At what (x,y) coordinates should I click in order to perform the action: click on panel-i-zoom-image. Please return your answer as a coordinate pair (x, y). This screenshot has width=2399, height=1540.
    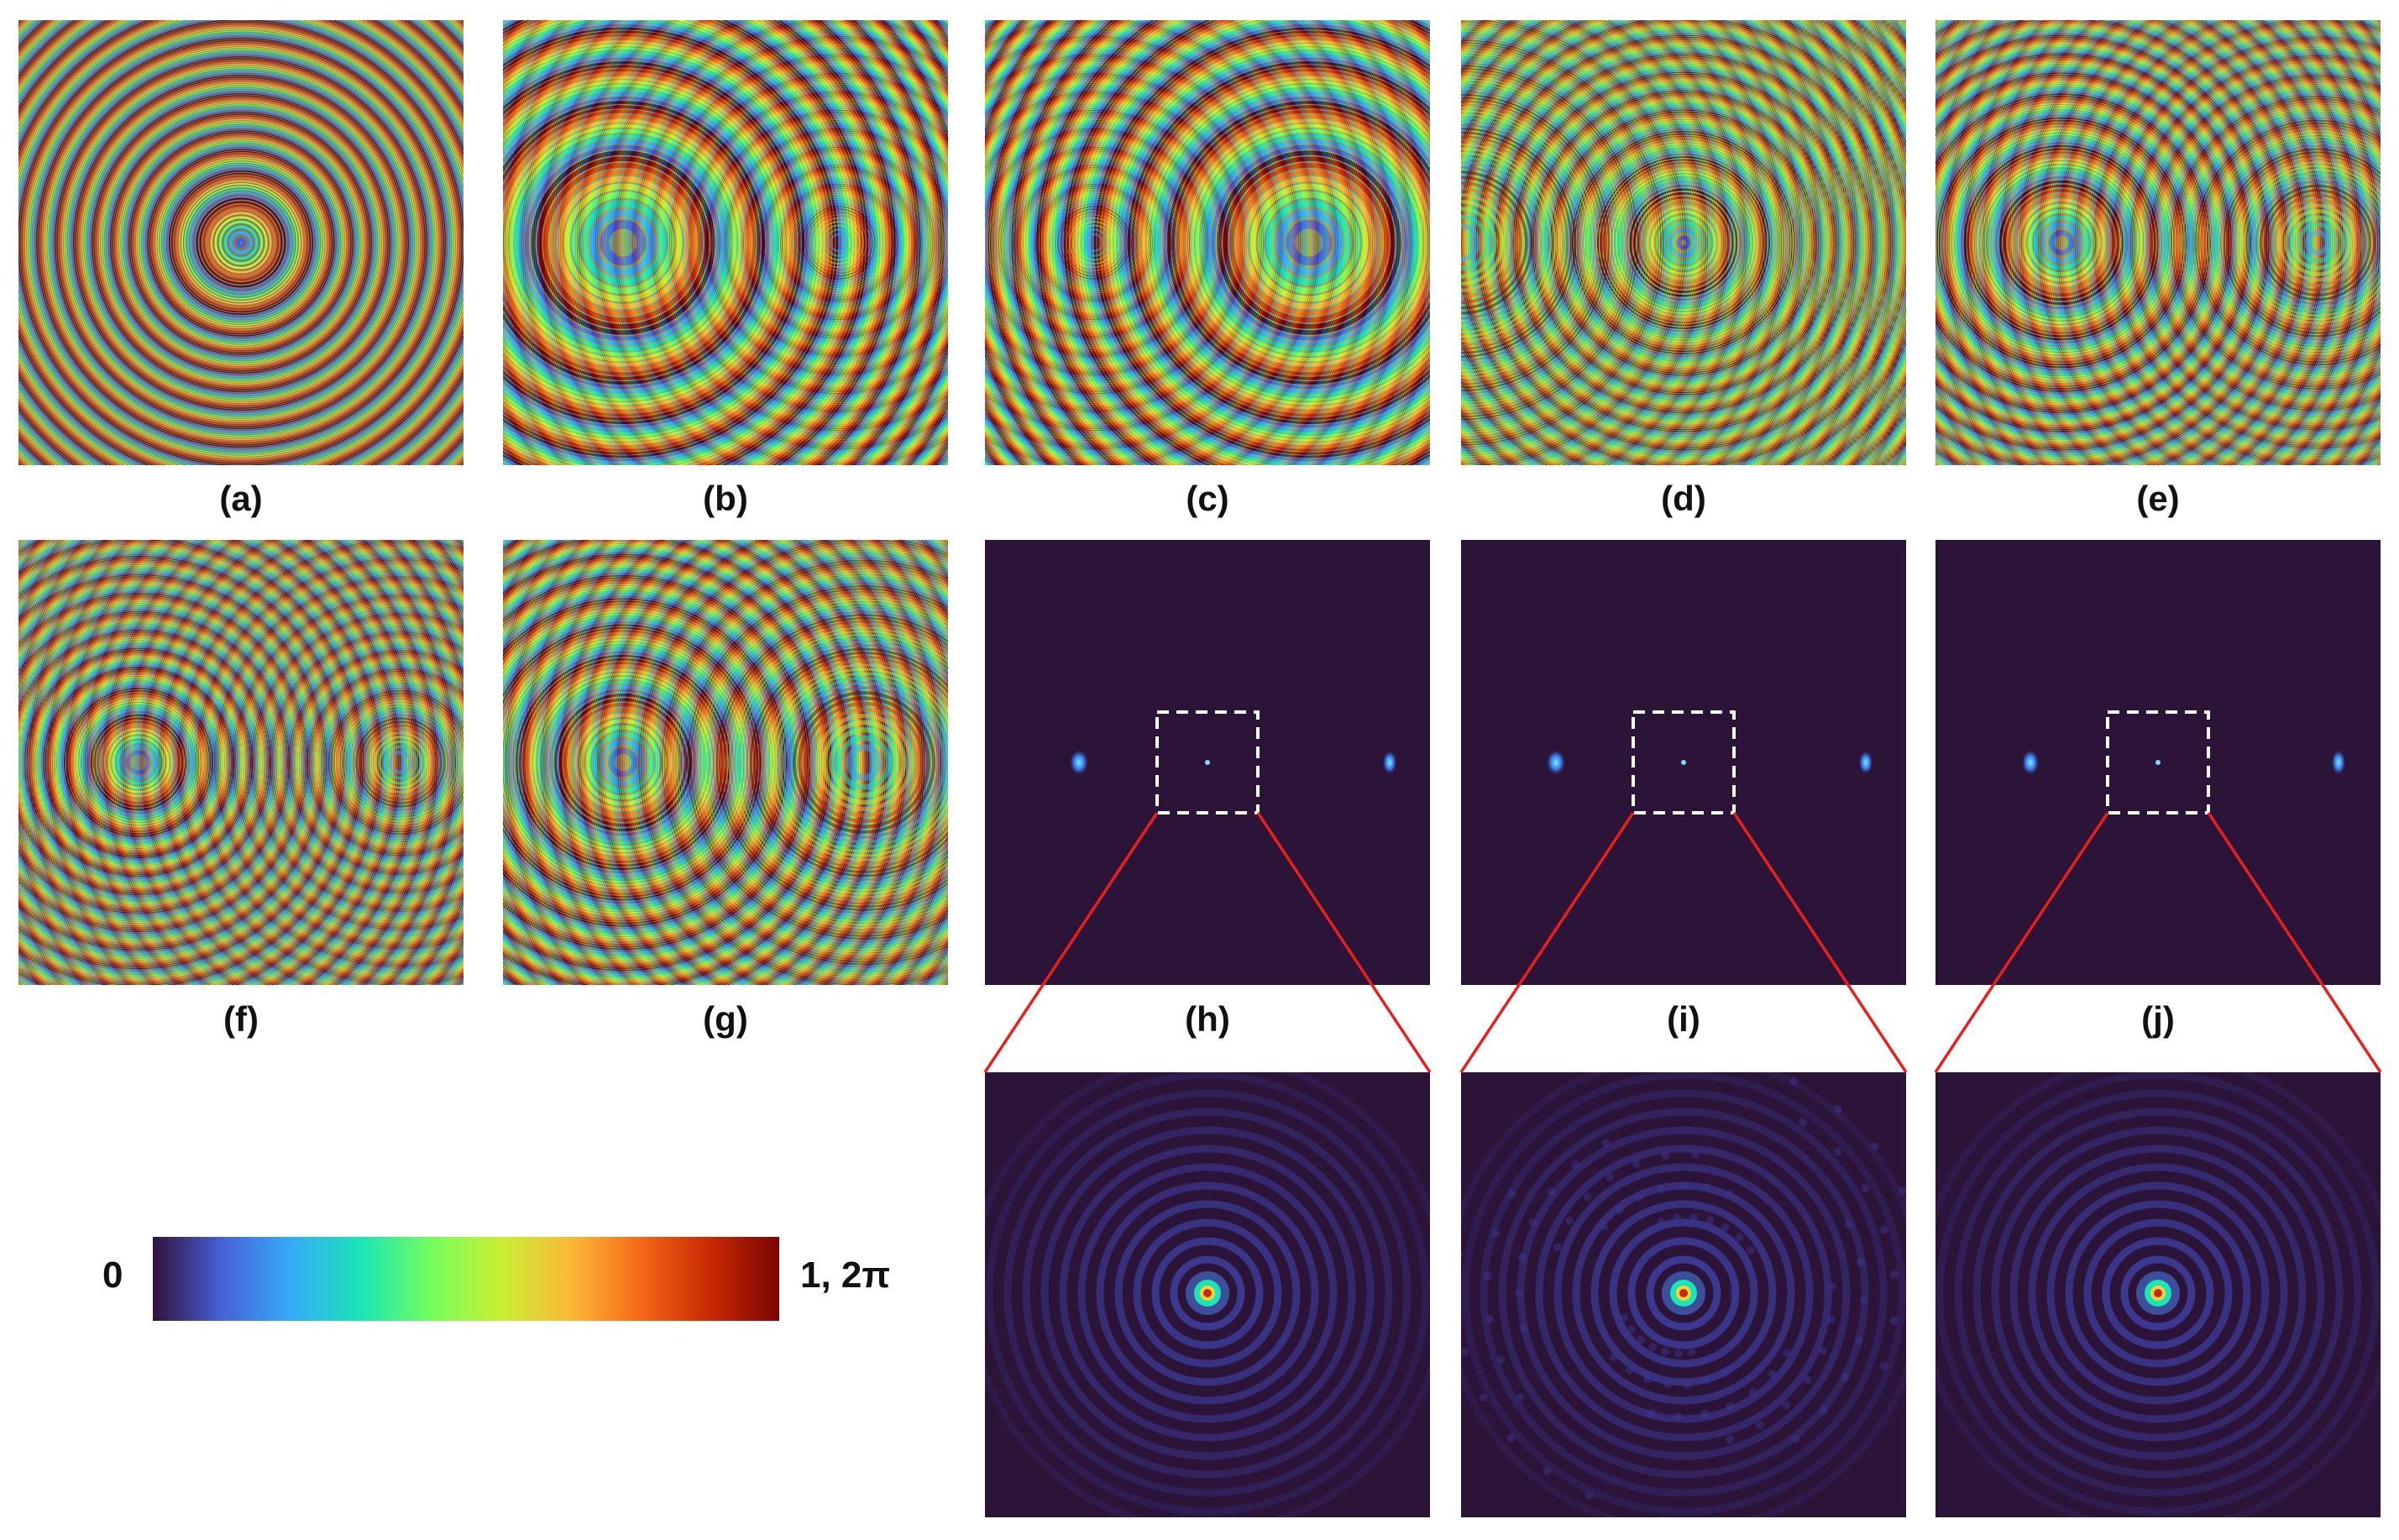
    Looking at the image, I should click on (1683, 1294).